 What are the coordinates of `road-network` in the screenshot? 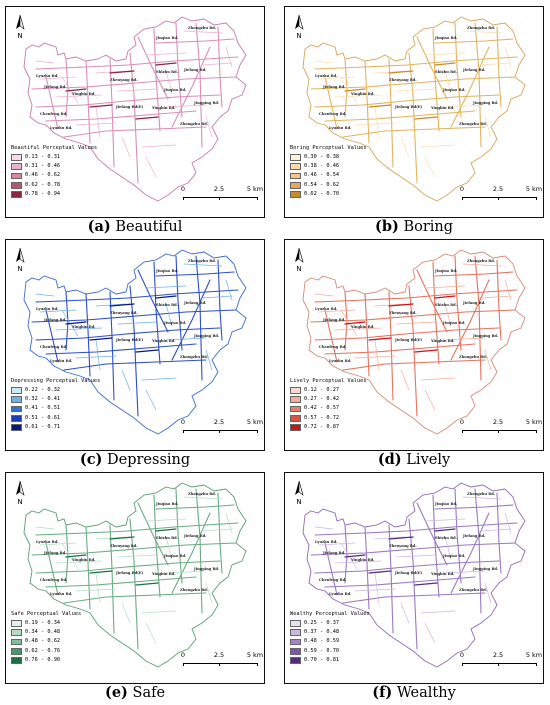 It's located at (414, 569).